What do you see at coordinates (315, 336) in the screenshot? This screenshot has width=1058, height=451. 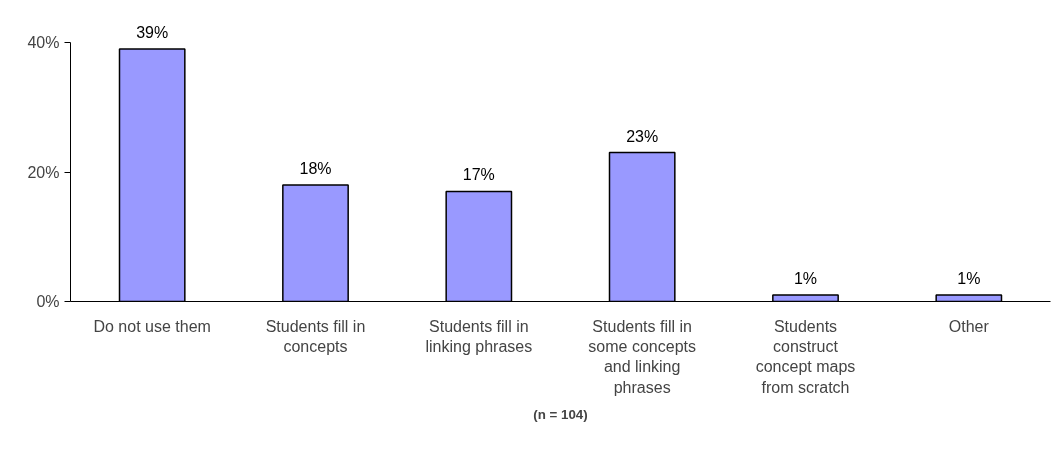 I see `x-tick-label: Students fill in concepts` at bounding box center [315, 336].